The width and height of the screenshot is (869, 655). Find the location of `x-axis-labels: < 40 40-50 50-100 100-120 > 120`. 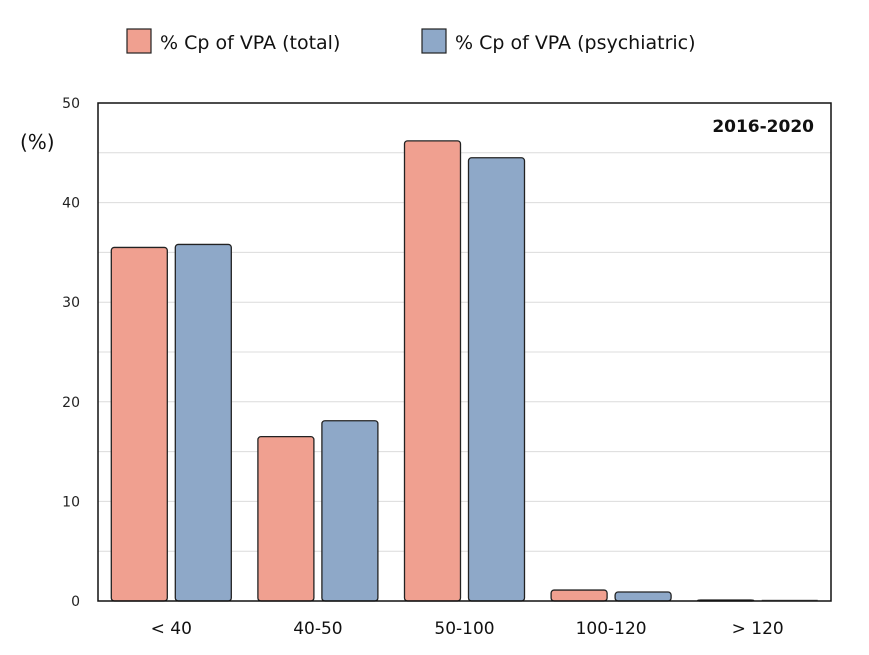

x-axis-labels: < 40 40-50 50-100 100-120 > 120 is located at coordinates (467, 629).